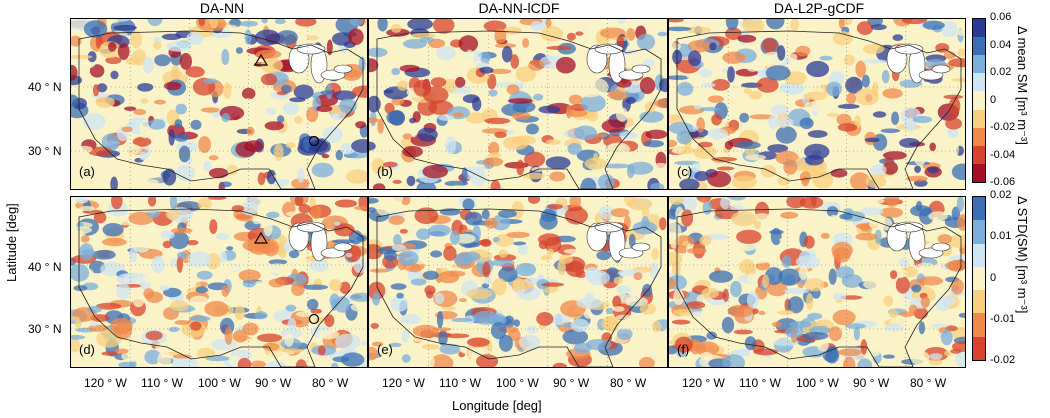 This screenshot has width=1050, height=418. I want to click on lon-tick: 90 ° W, so click(571, 383).